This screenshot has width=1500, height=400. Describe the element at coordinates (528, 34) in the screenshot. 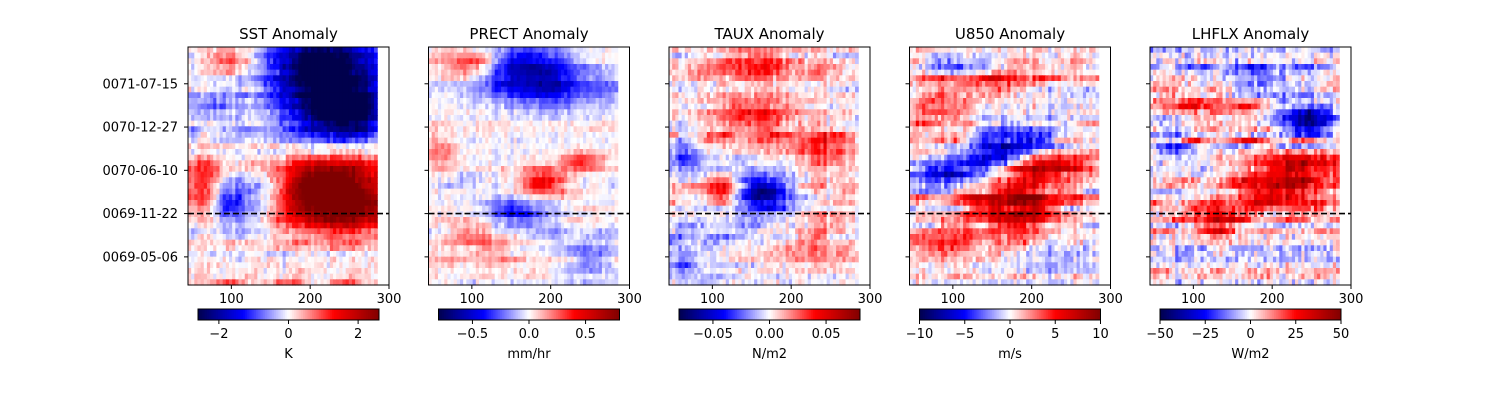

I see `panel-title: PRECT Anomaly` at that location.